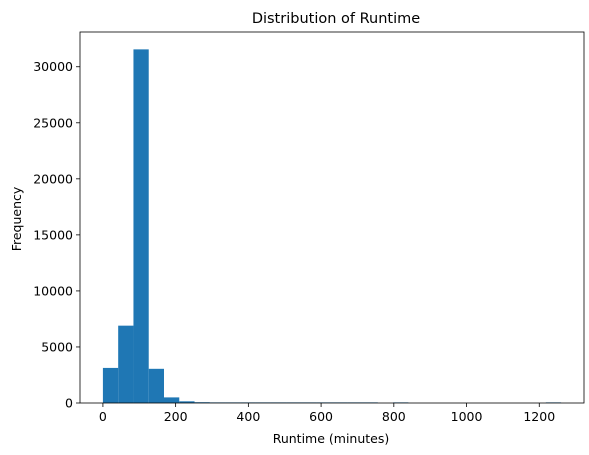 Image resolution: width=589 pixels, height=455 pixels. I want to click on x-axis-ticks: 0 200 400 600 800 1000 1200, so click(327, 413).